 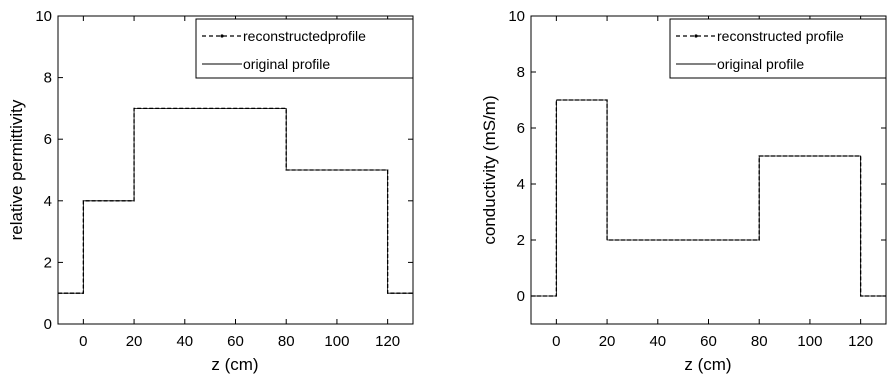 What do you see at coordinates (489, 169) in the screenshot?
I see `y-axis-label: conductivity (mS/m)` at bounding box center [489, 169].